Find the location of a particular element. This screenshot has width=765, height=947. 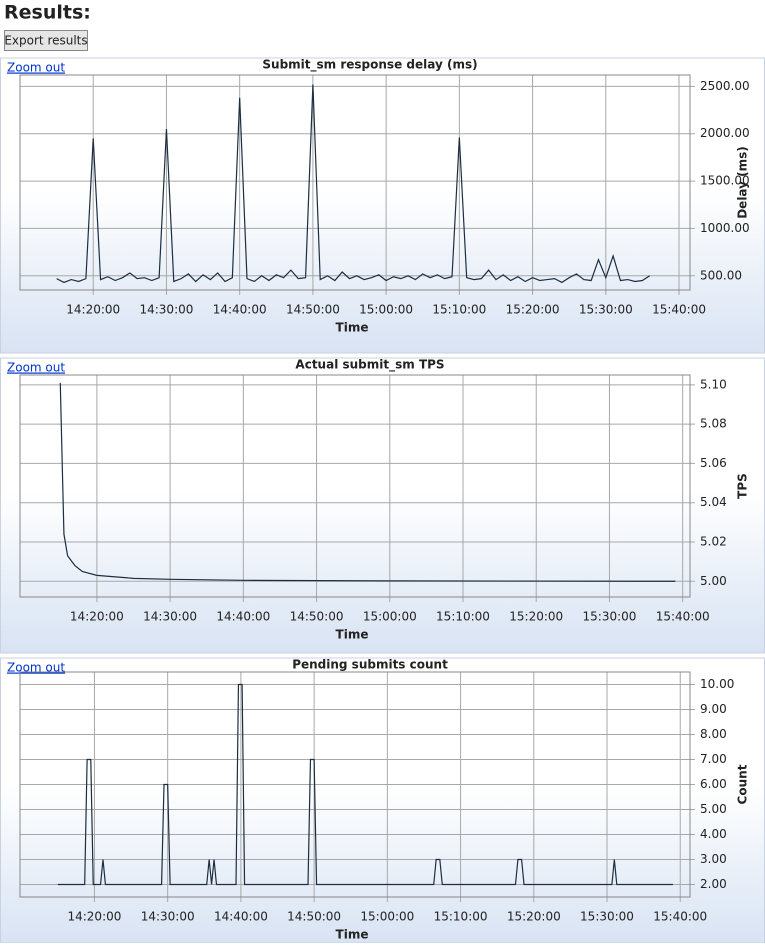

y-tick-label: 3.00 is located at coordinates (713, 859).